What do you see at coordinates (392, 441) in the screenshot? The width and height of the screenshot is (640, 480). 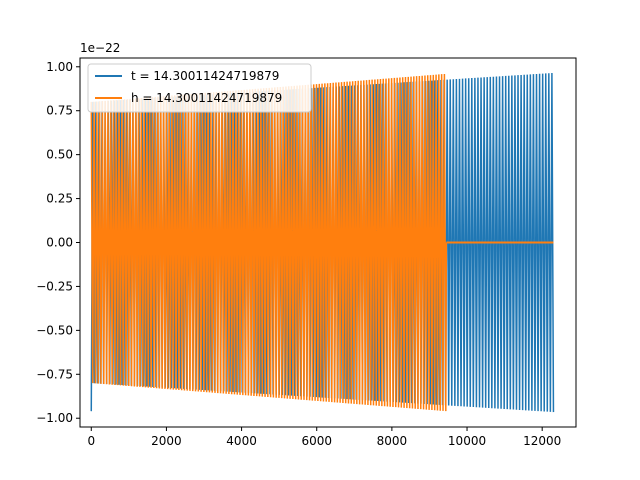 I see `x-tick-label: 8000` at bounding box center [392, 441].